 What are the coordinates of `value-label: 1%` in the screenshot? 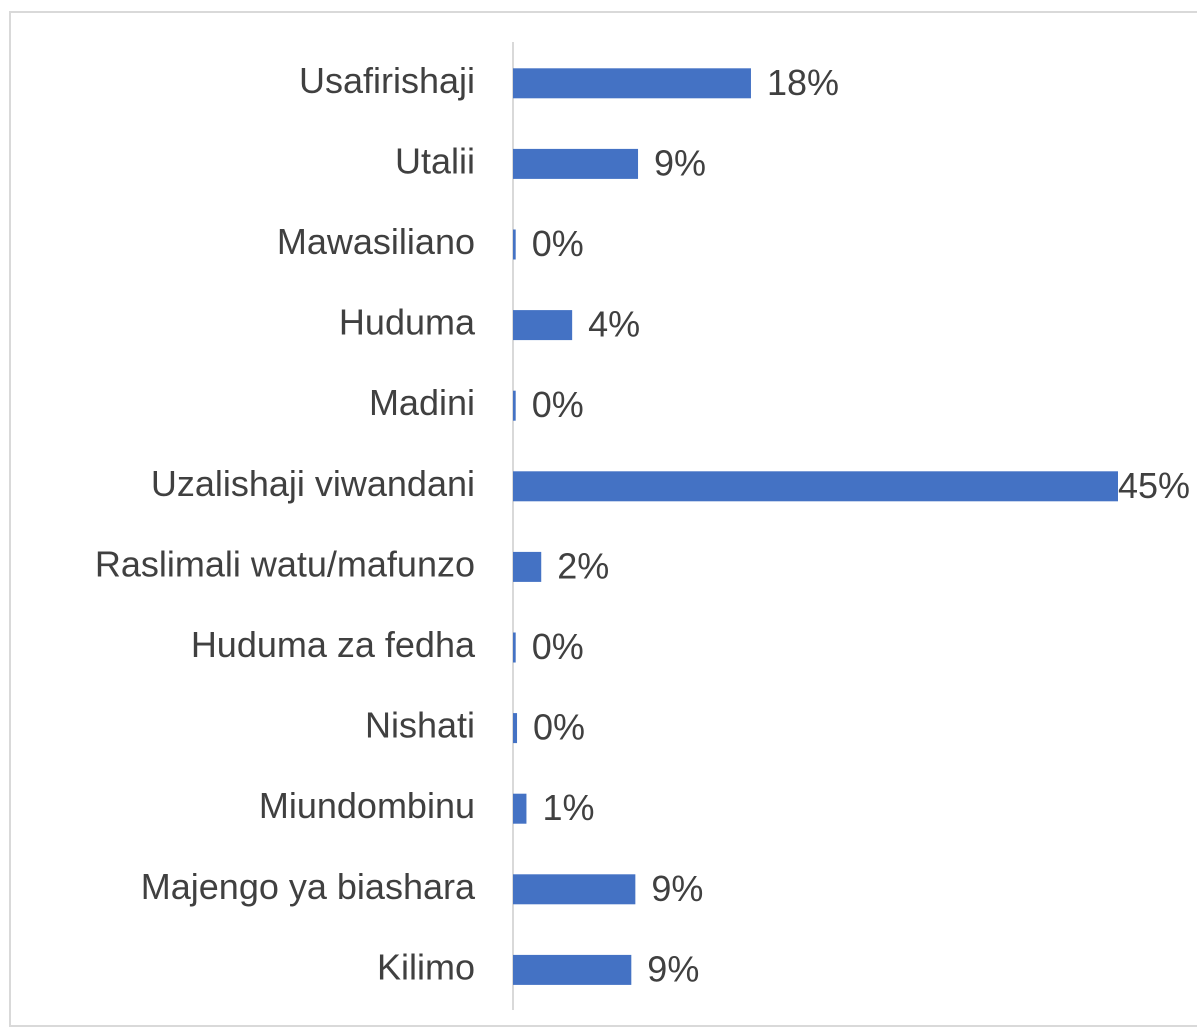 It's located at (568, 807).